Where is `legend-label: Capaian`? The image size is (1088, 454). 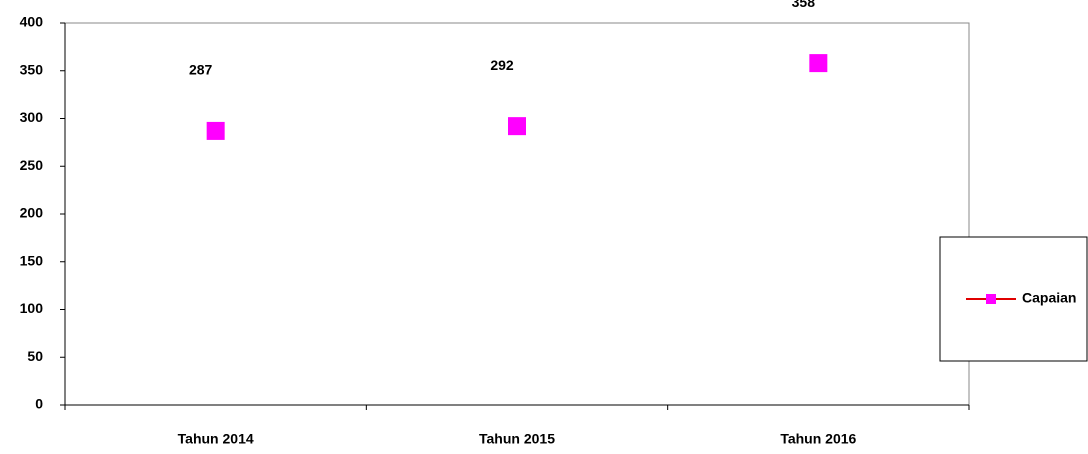
legend-label: Capaian is located at coordinates (1049, 298).